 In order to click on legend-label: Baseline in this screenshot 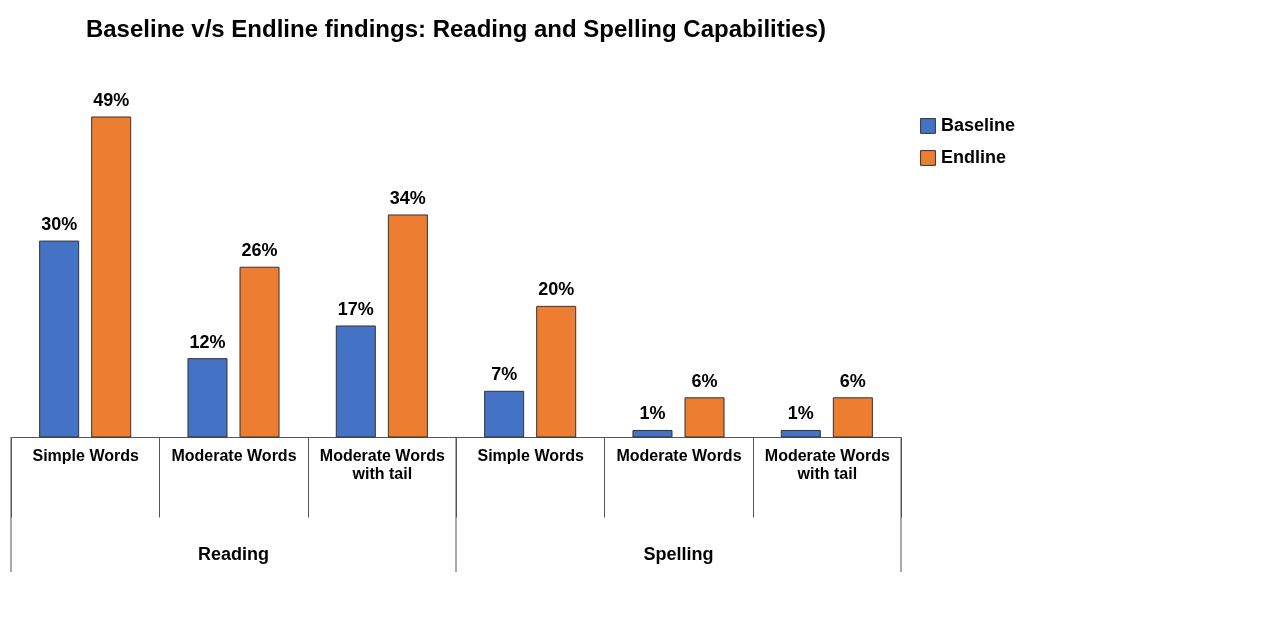, I will do `click(978, 125)`.